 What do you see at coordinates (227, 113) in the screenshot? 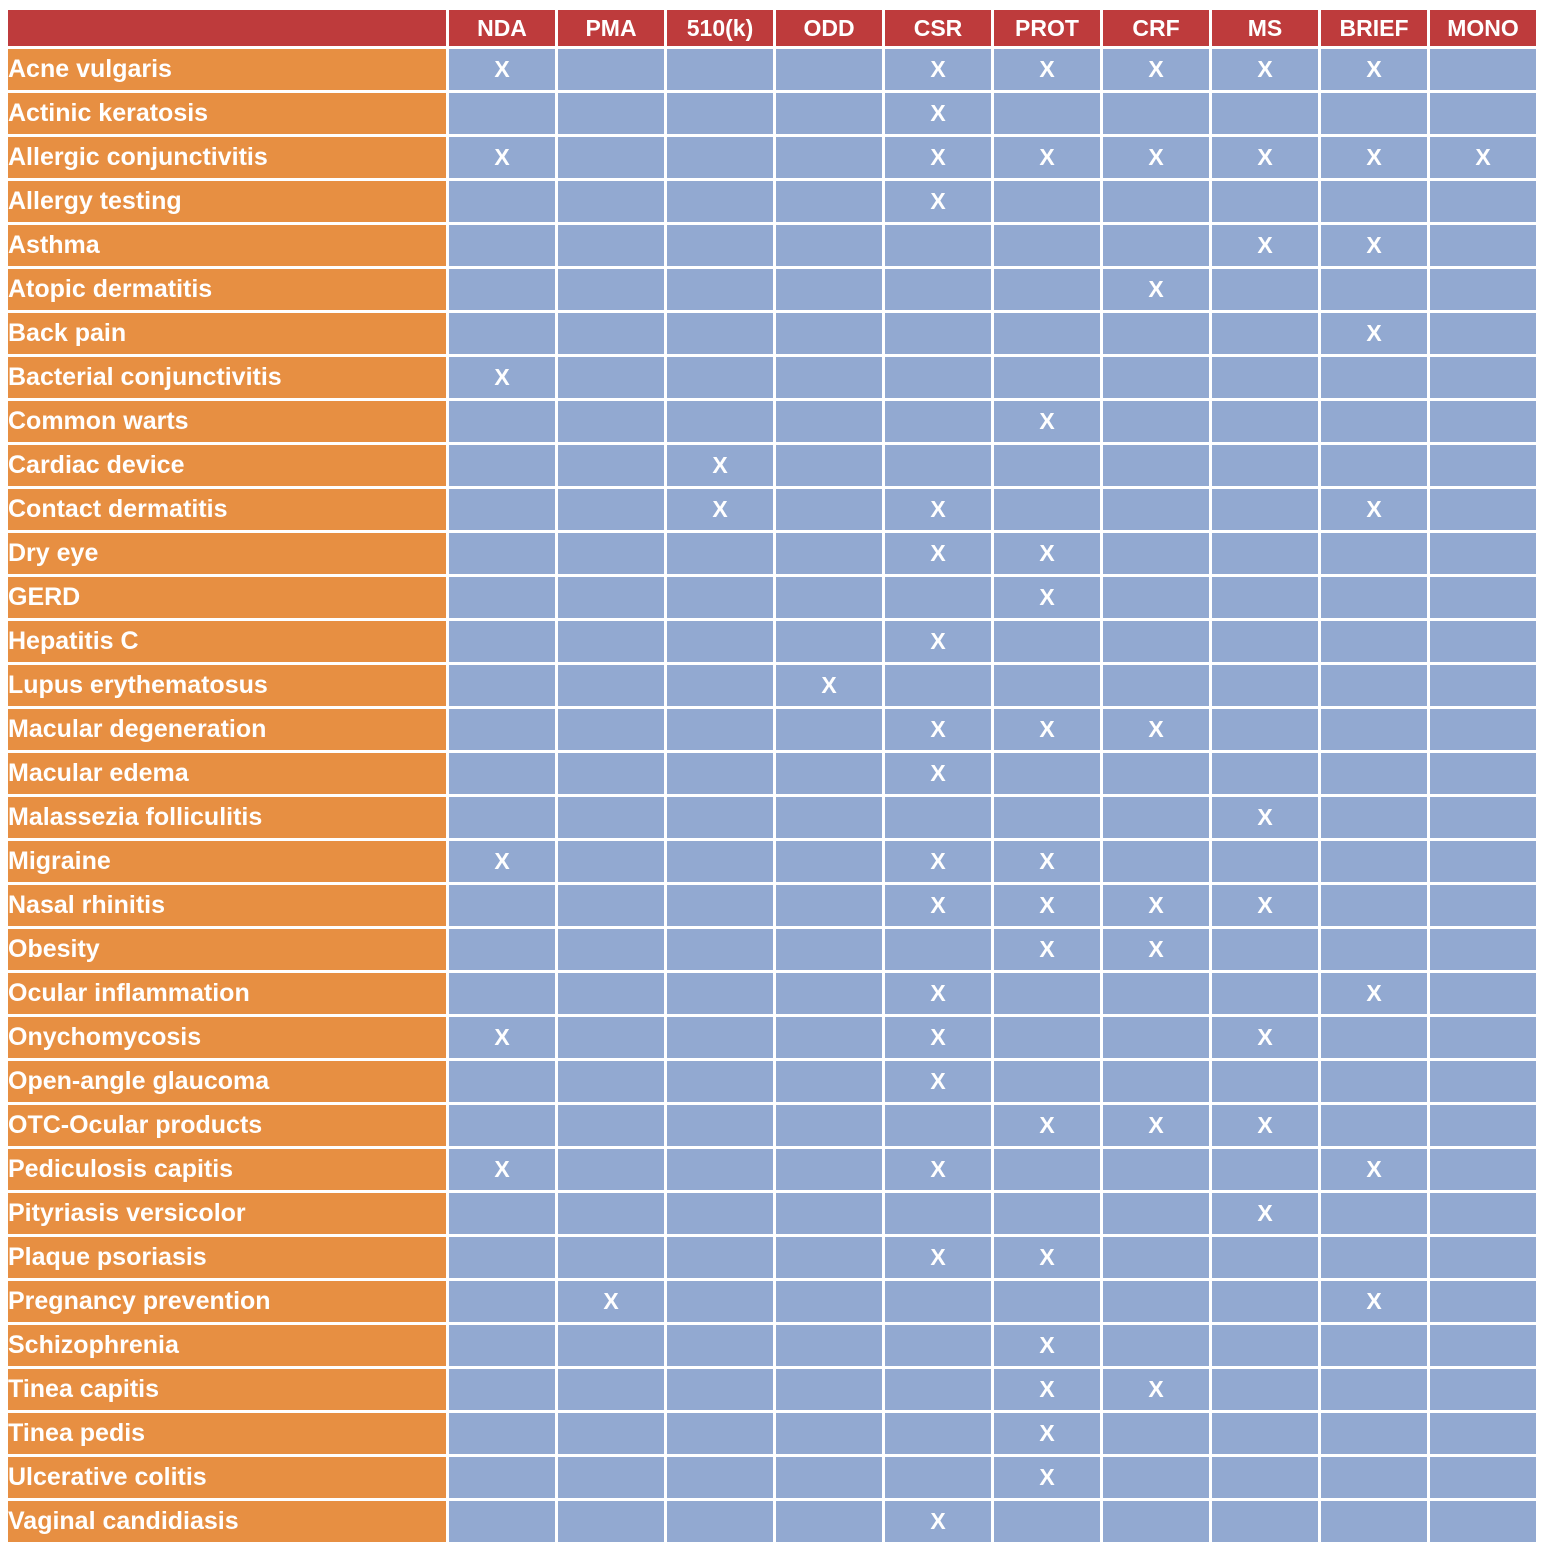
I see `row-label: Actinic keratosis` at bounding box center [227, 113].